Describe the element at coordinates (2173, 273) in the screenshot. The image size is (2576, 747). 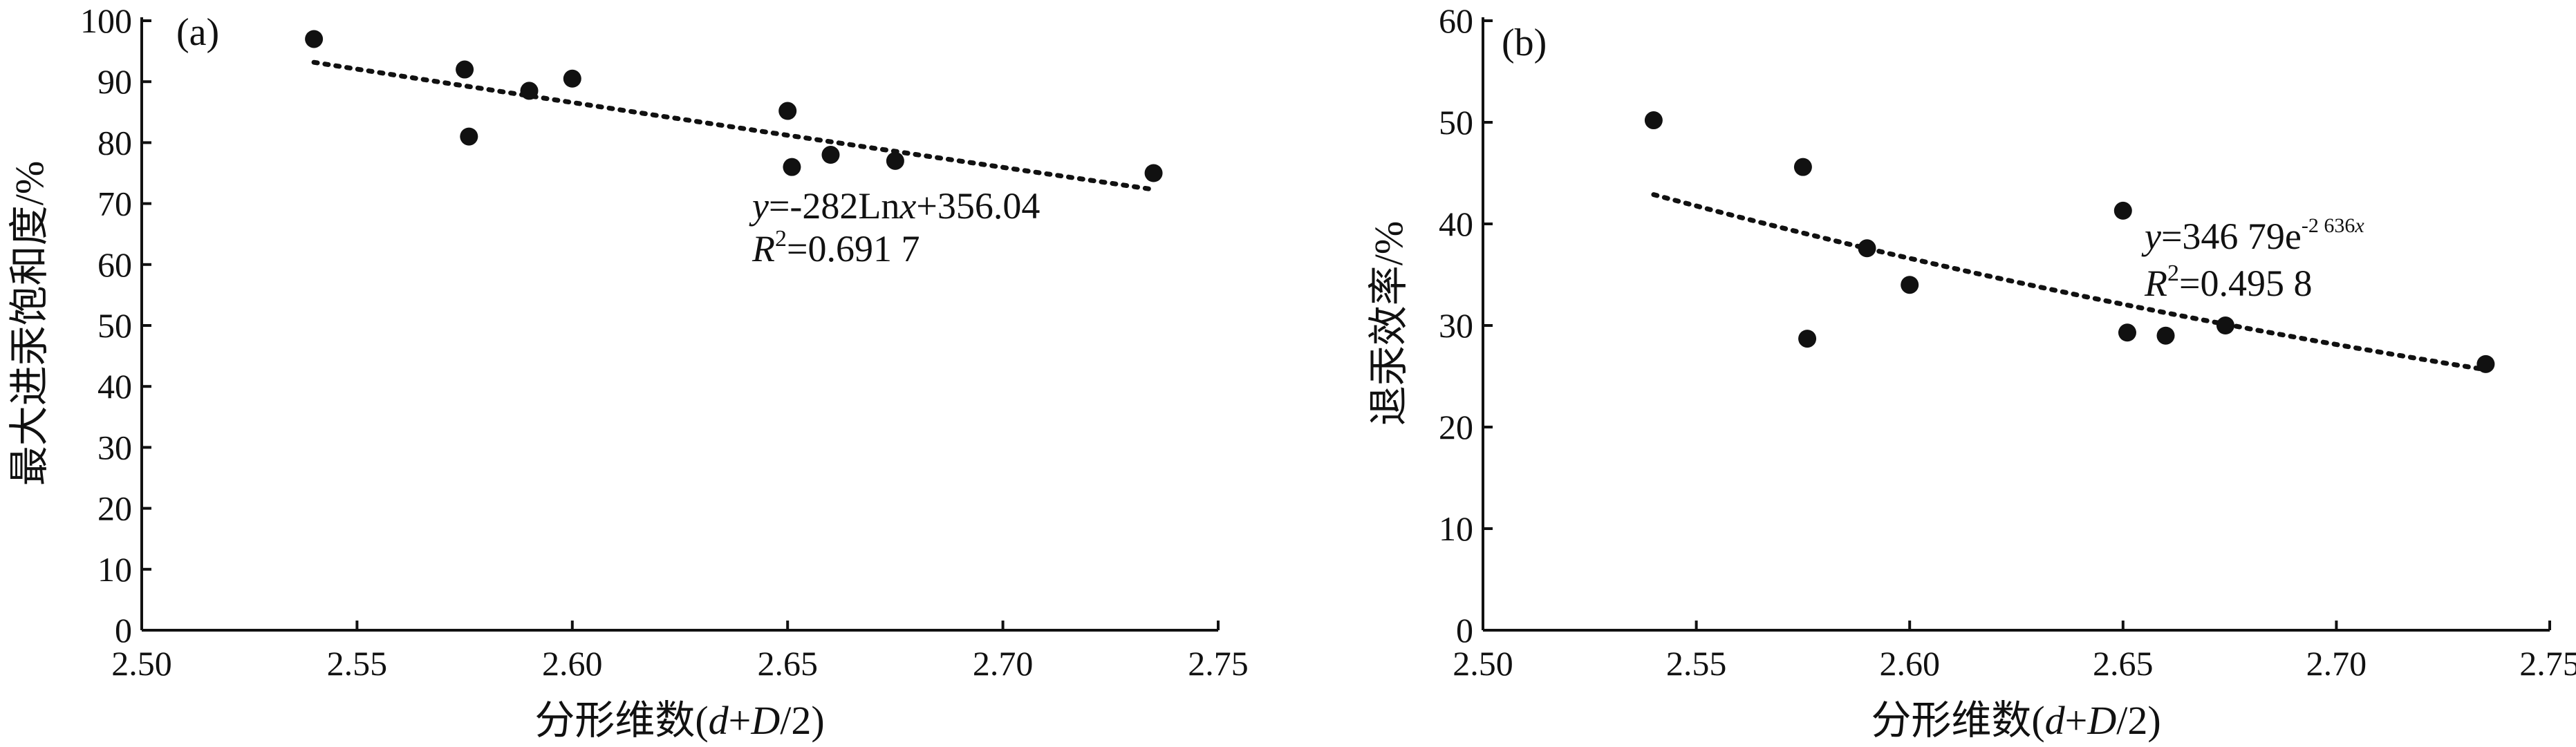
I see `r2-b-sup: 2` at that location.